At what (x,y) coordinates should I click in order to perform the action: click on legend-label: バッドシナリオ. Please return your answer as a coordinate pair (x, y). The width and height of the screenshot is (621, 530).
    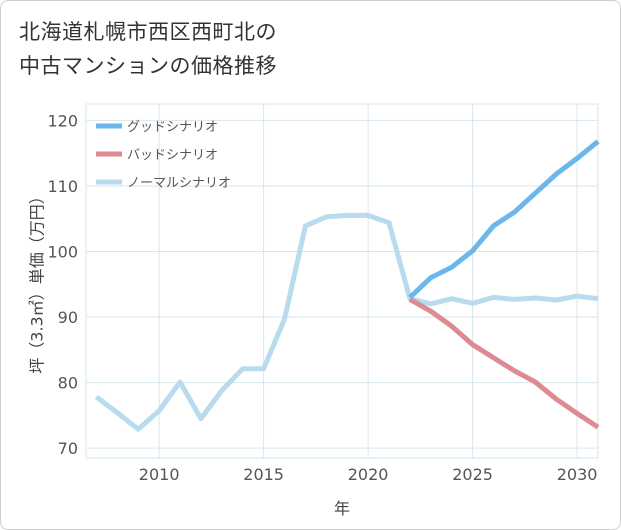
    Looking at the image, I should click on (172, 155).